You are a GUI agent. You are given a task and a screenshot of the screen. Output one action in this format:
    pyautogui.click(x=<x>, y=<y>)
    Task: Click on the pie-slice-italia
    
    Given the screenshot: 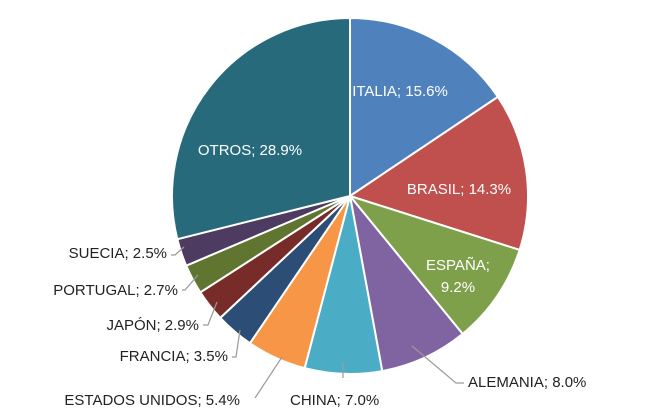 What is the action you would take?
    pyautogui.click(x=424, y=107)
    